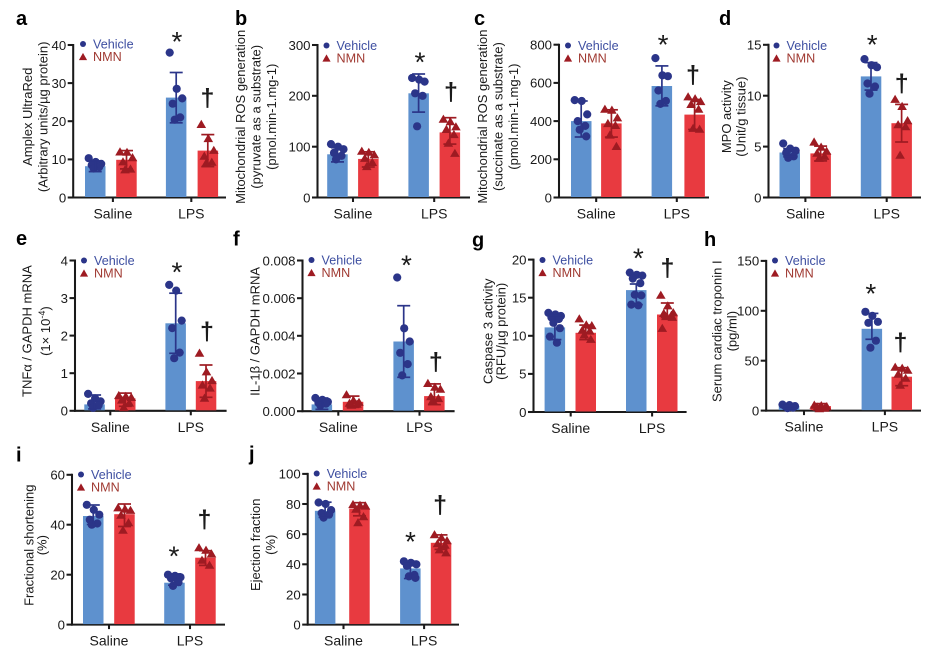  I want to click on svg-text: 0.000, so click(278, 411).